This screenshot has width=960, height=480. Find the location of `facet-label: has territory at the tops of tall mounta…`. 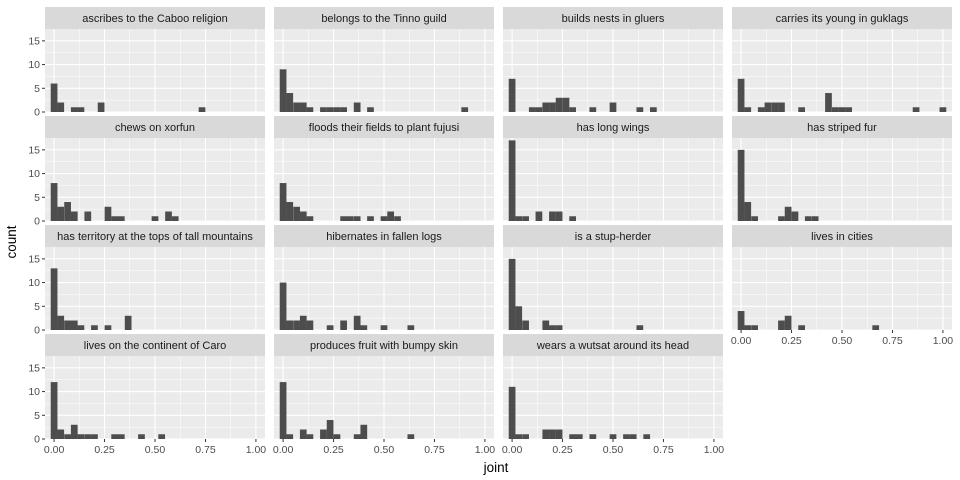

facet-label: has territory at the tops of tall mounta… is located at coordinates (155, 237).